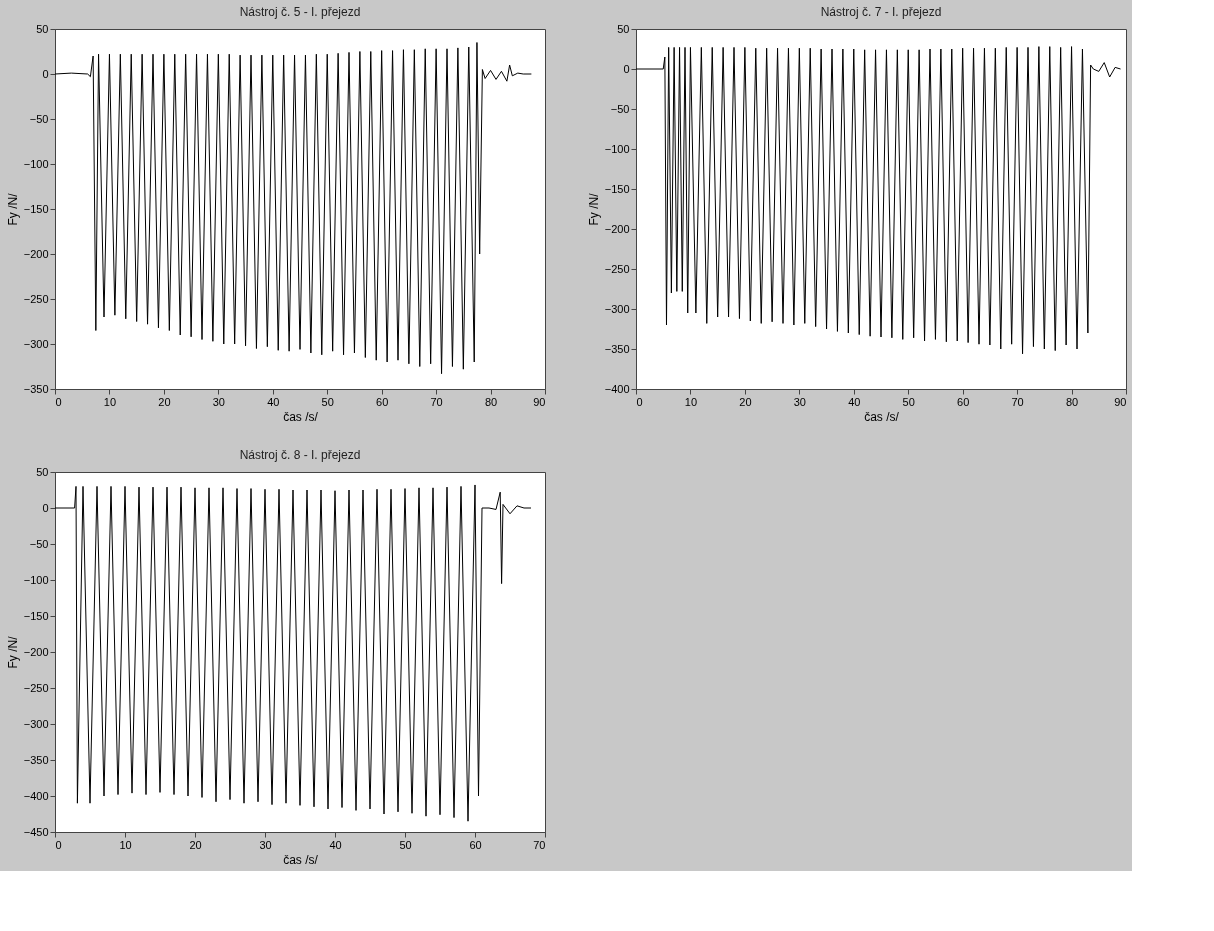 The image size is (1214, 931). Describe the element at coordinates (300, 455) in the screenshot. I see `chart-title: Nástroj č. 8 - I. přejezd` at that location.